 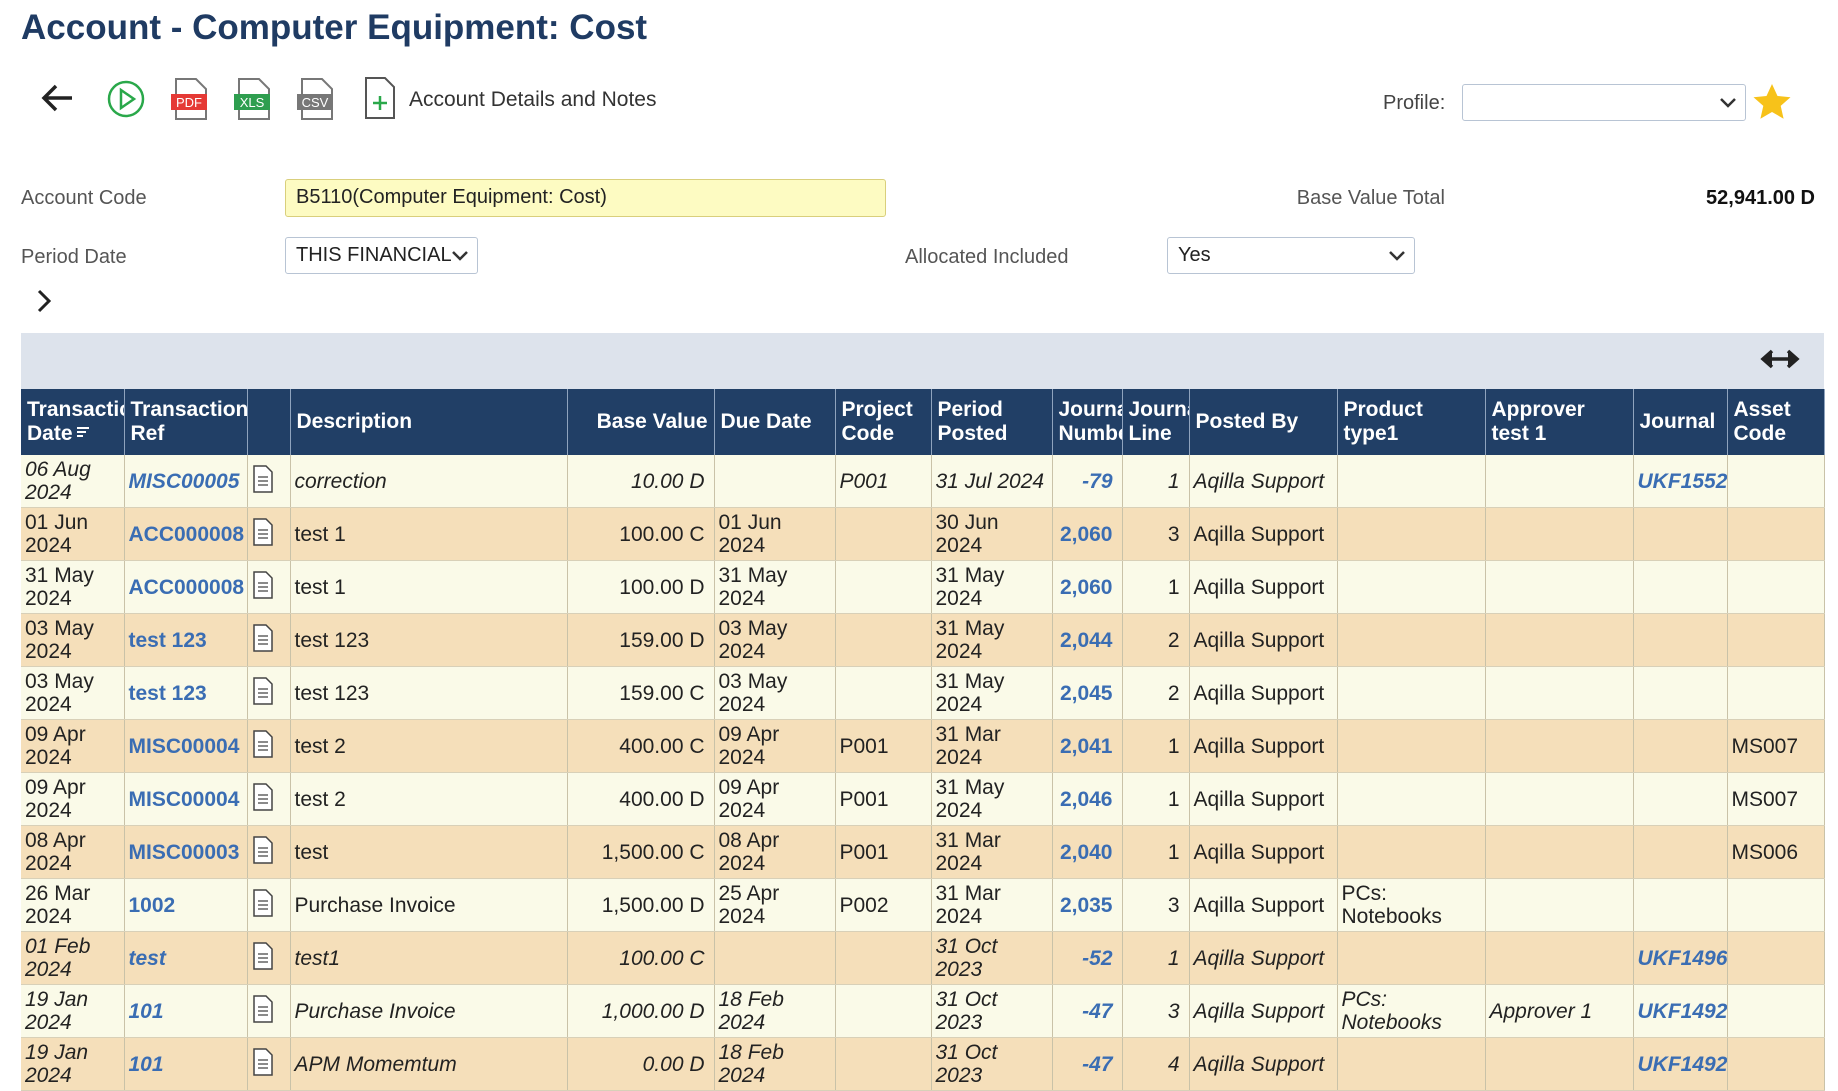 I want to click on period-date-select: THIS FINANCIAL, so click(x=381, y=255).